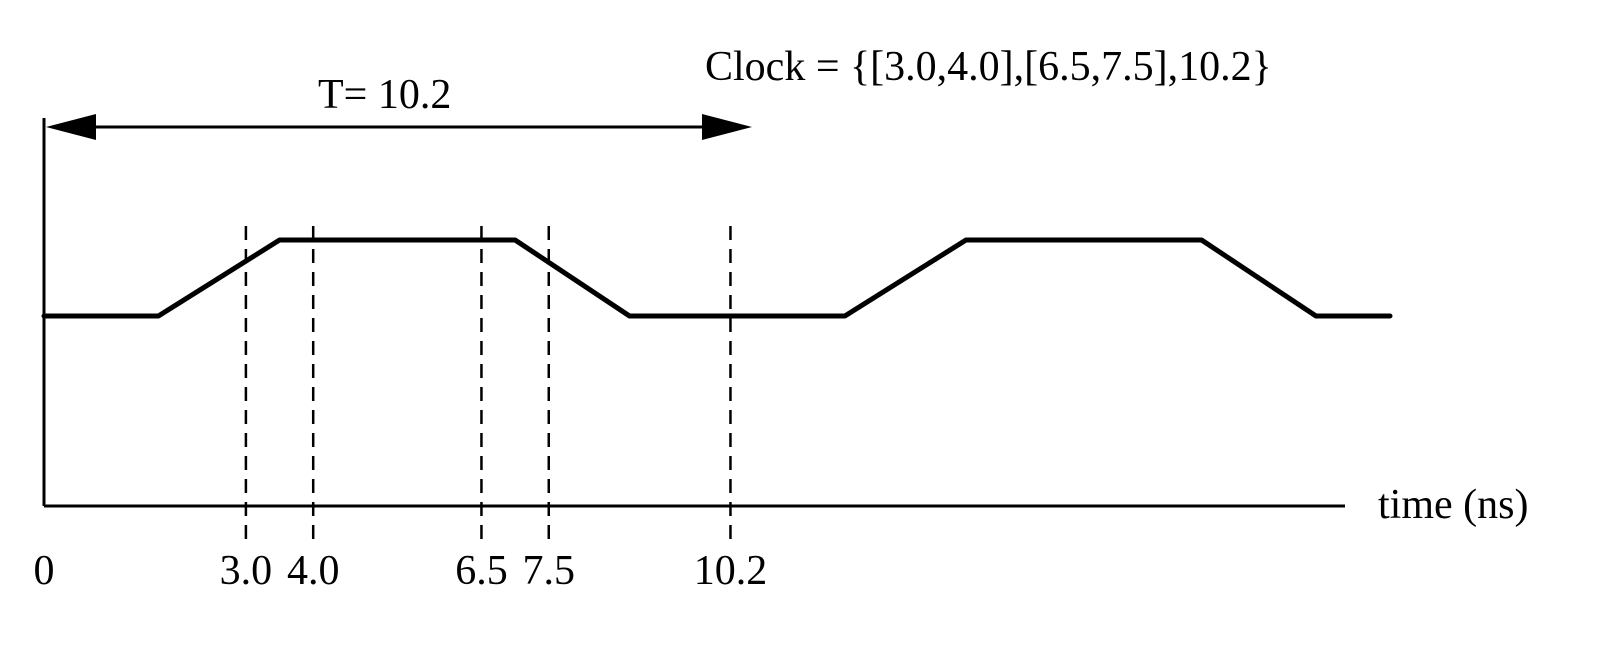 The width and height of the screenshot is (1607, 647). What do you see at coordinates (384, 95) in the screenshot?
I see `period-label: T= 10.2` at bounding box center [384, 95].